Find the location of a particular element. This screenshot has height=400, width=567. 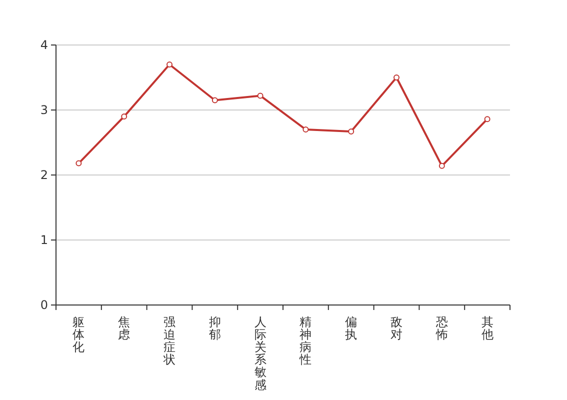

y-tick-label: 2 is located at coordinates (44, 175).